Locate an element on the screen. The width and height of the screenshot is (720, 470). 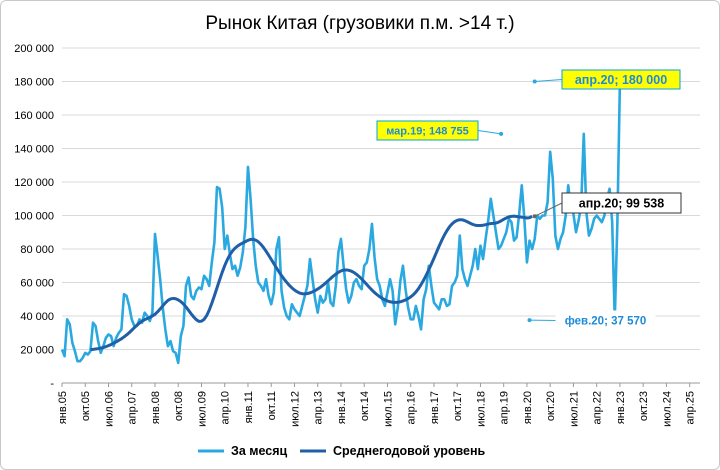
x-tick-label: янв.23 is located at coordinates (621, 407).